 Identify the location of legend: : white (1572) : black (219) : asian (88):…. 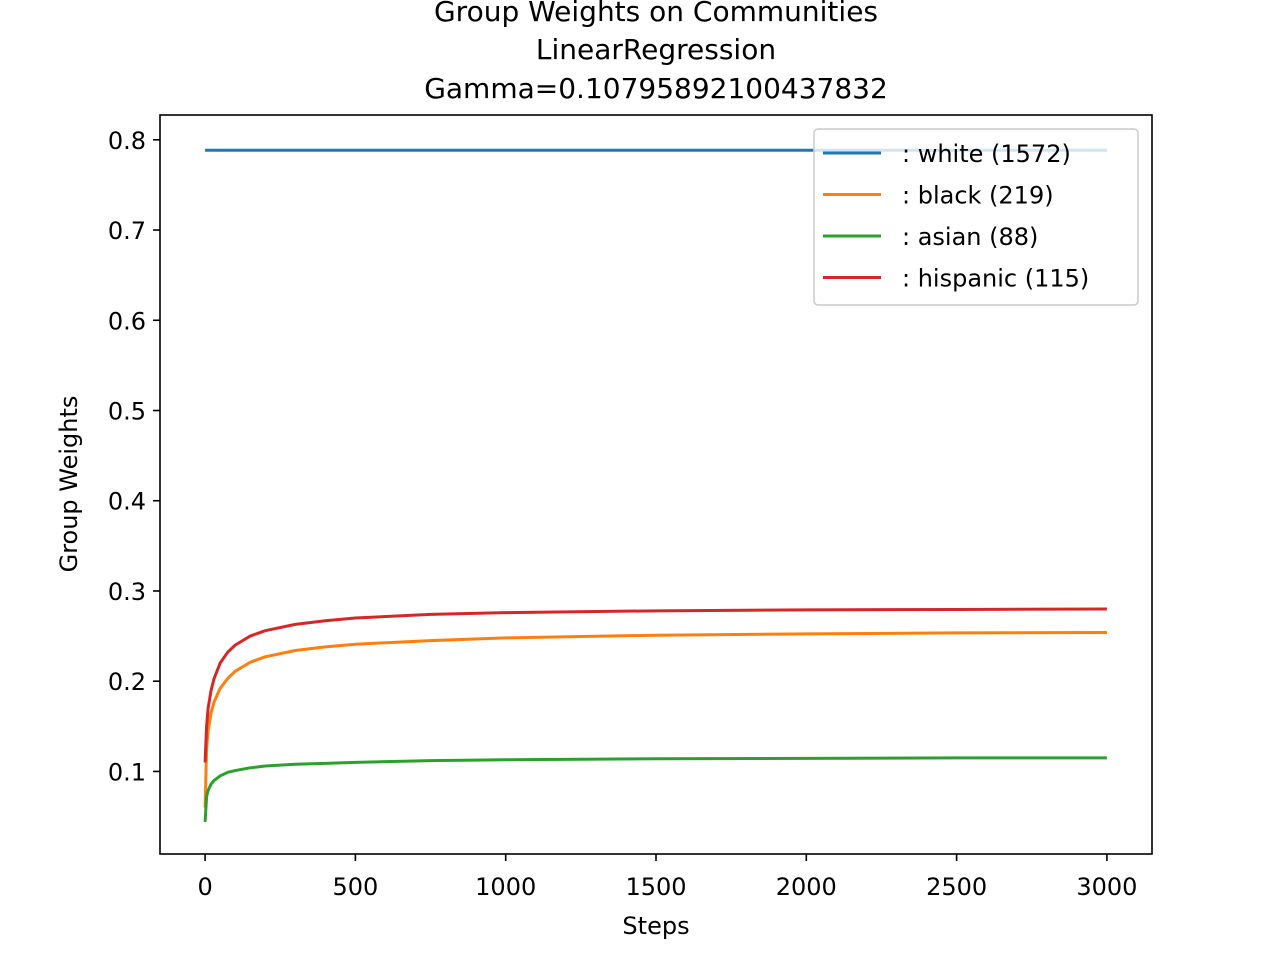
(976, 217).